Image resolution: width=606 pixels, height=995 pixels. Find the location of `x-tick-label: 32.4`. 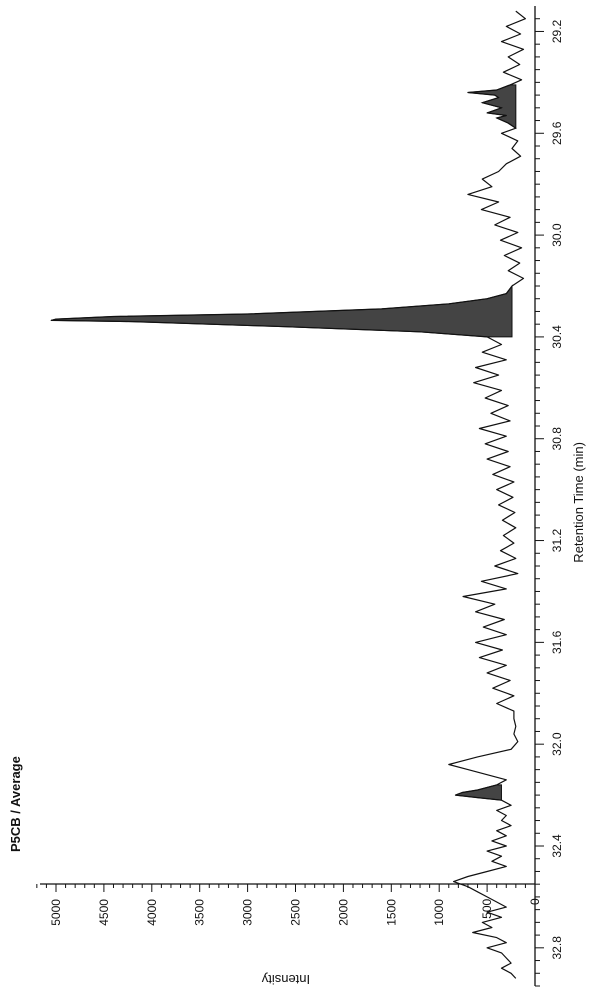

x-tick-label: 32.4 is located at coordinates (557, 846).